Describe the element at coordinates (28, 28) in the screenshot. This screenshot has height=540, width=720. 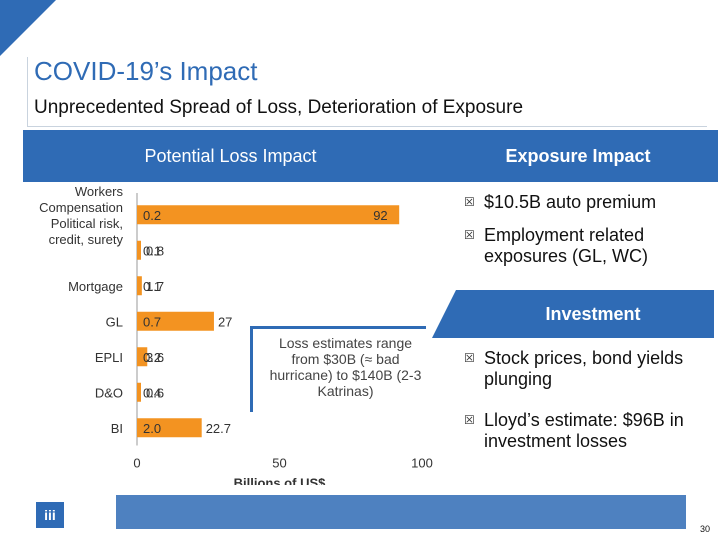
I see `corner-accent` at that location.